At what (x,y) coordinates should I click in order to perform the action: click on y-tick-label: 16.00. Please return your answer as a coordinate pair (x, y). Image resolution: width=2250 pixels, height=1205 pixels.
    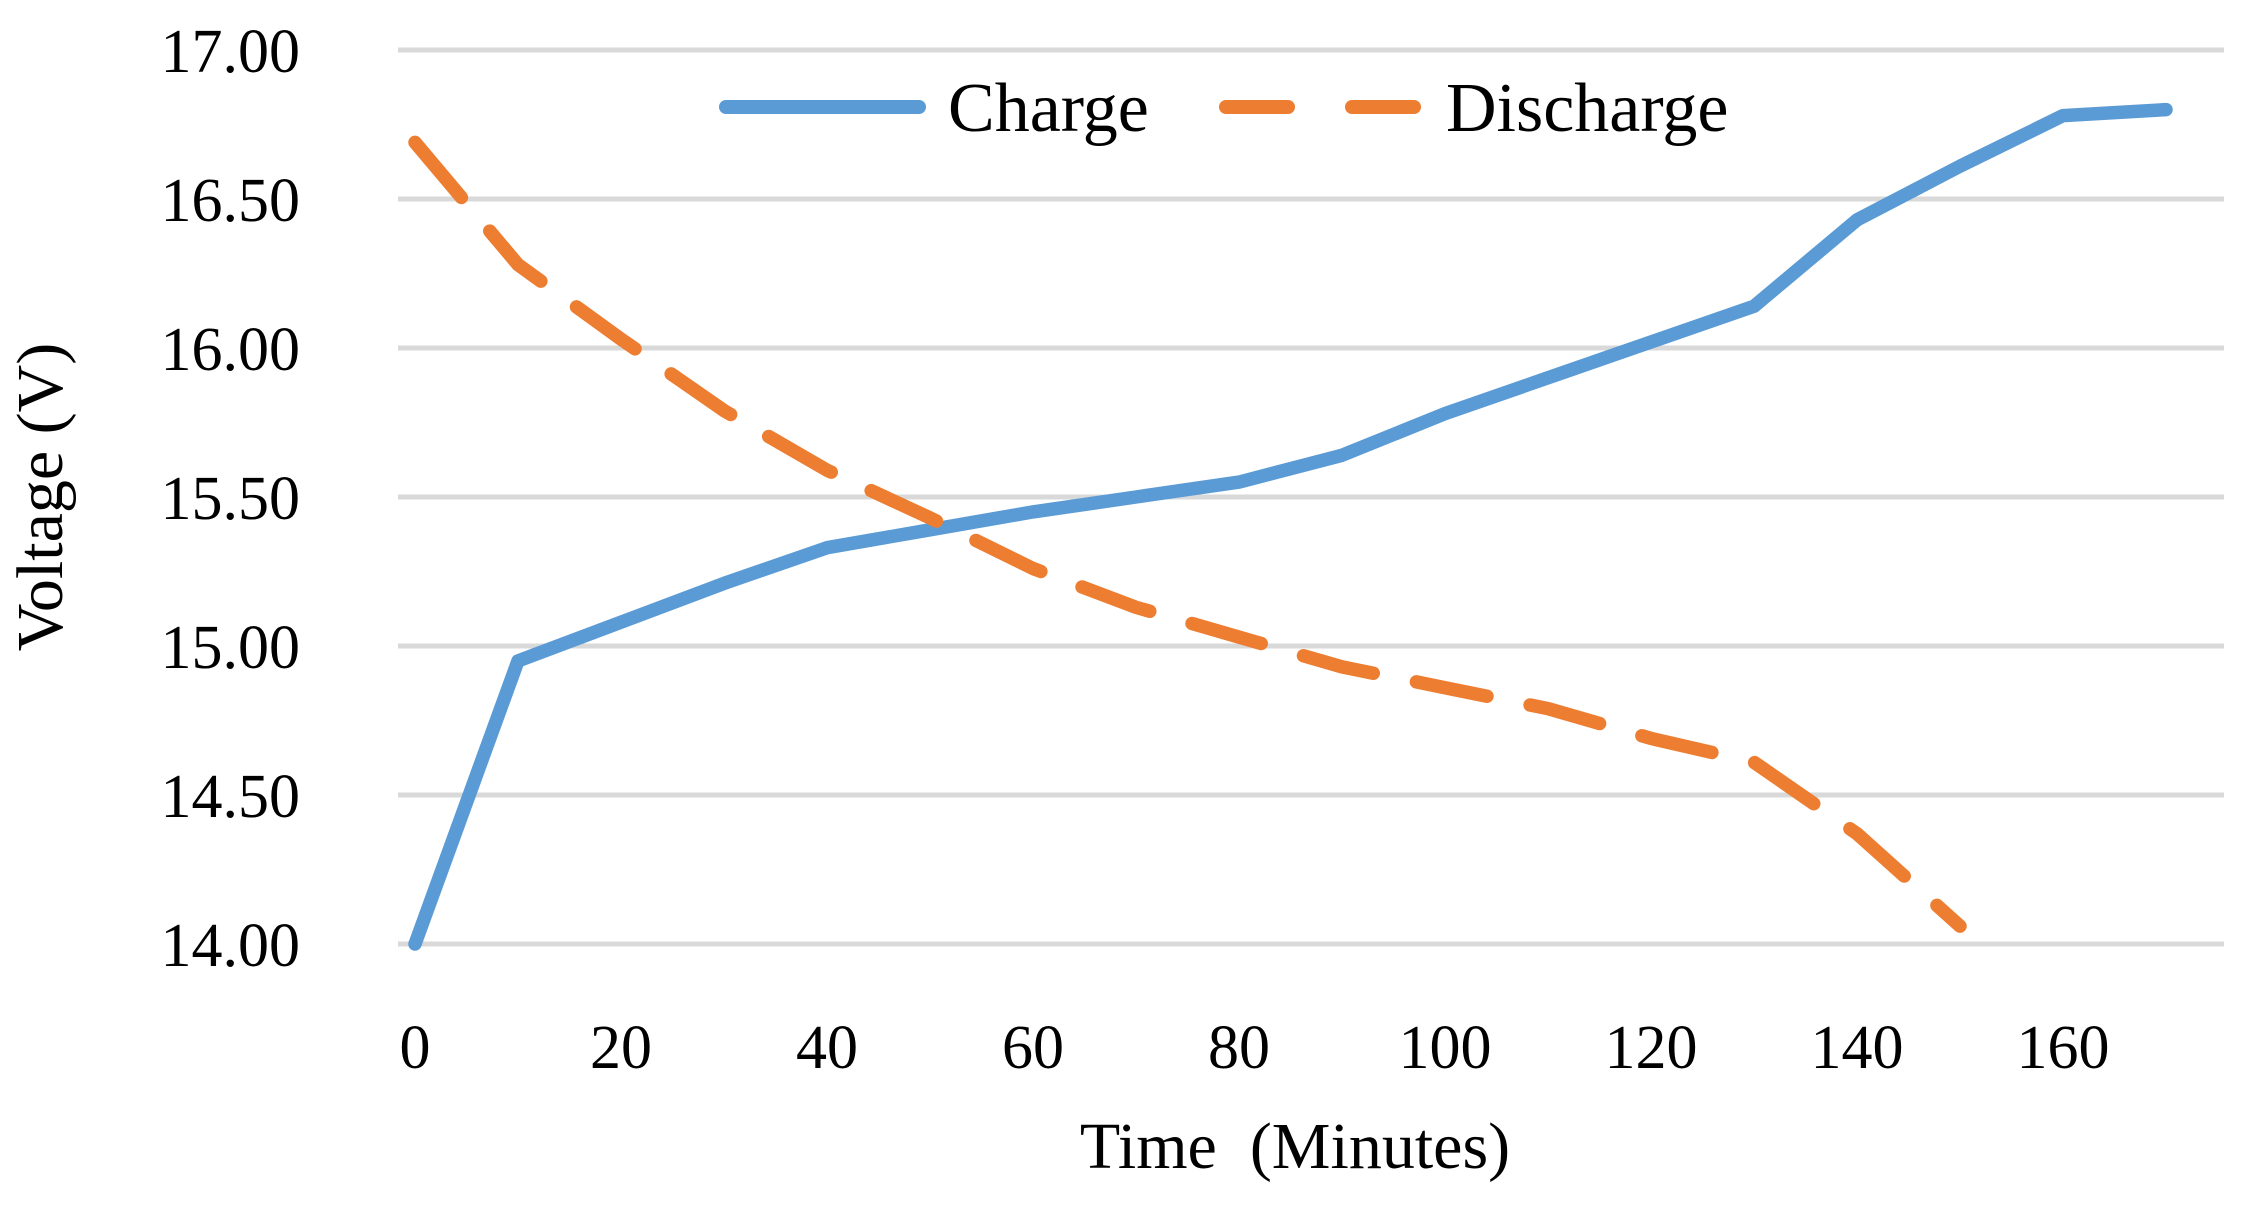
    Looking at the image, I should click on (231, 350).